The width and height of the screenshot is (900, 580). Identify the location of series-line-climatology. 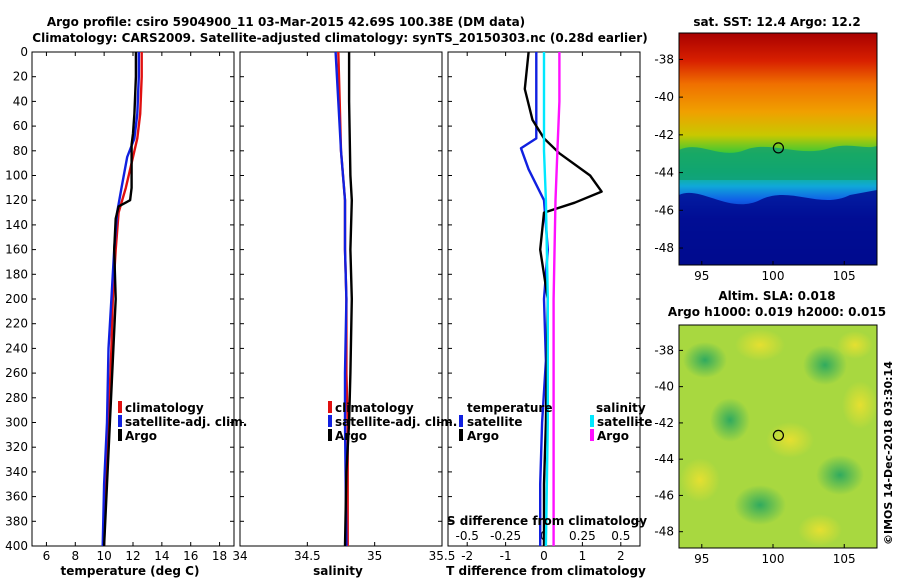
(122, 299).